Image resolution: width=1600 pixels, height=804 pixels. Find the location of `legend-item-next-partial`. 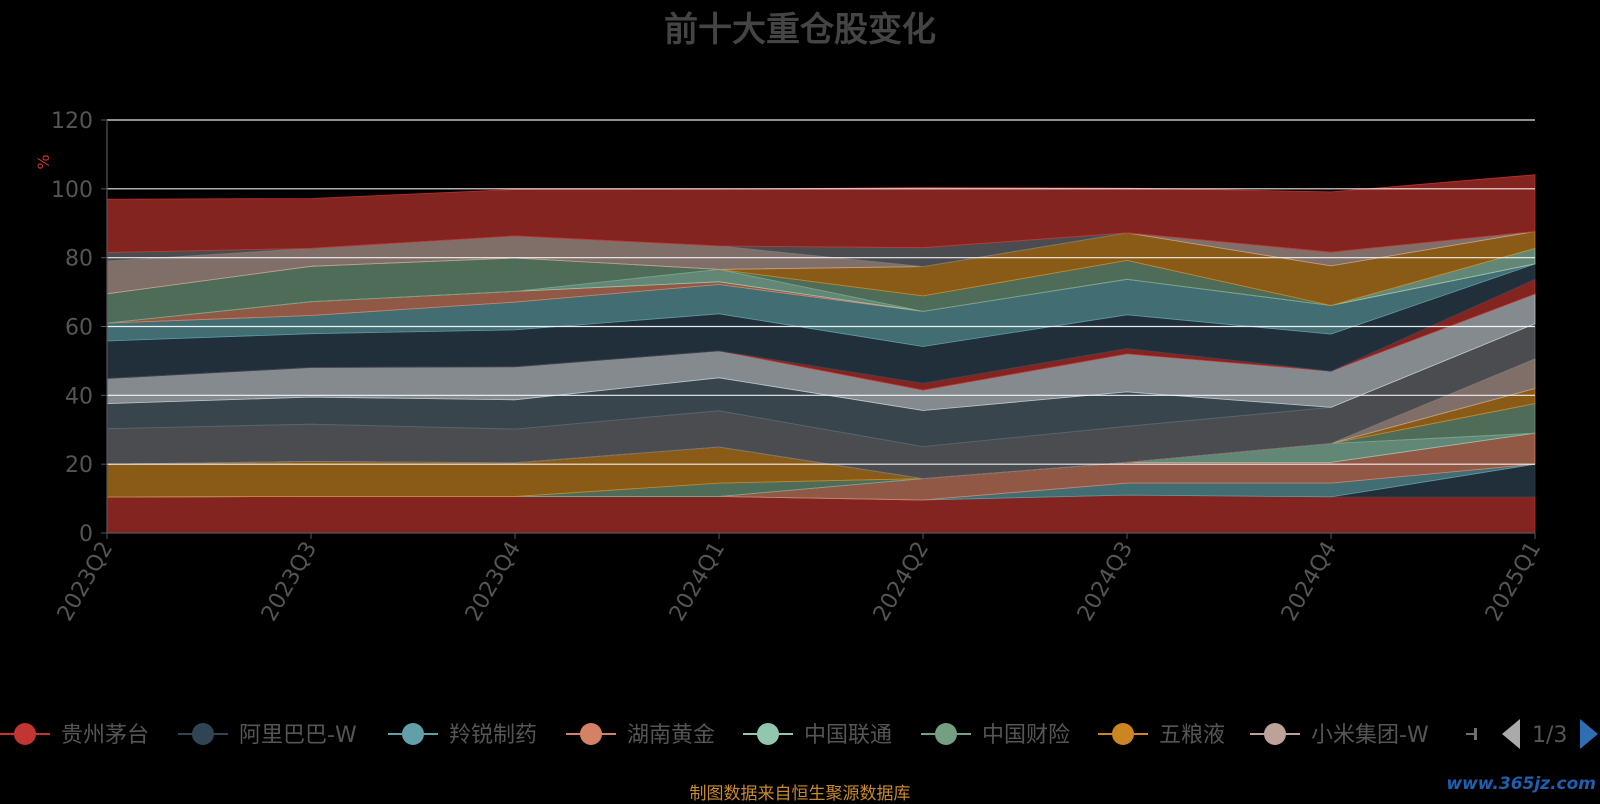

legend-item-next-partial is located at coordinates (1471, 734).